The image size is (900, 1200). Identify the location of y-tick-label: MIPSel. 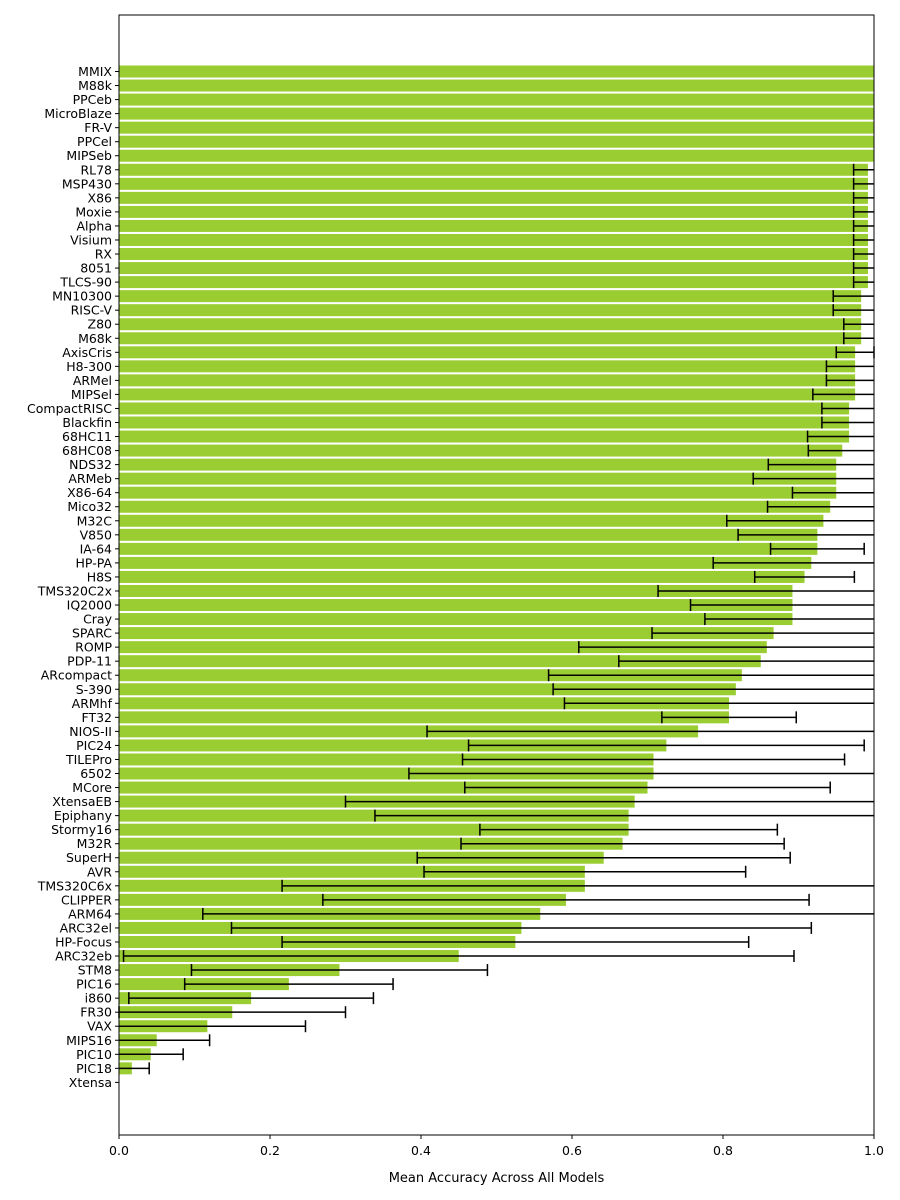
(91, 394).